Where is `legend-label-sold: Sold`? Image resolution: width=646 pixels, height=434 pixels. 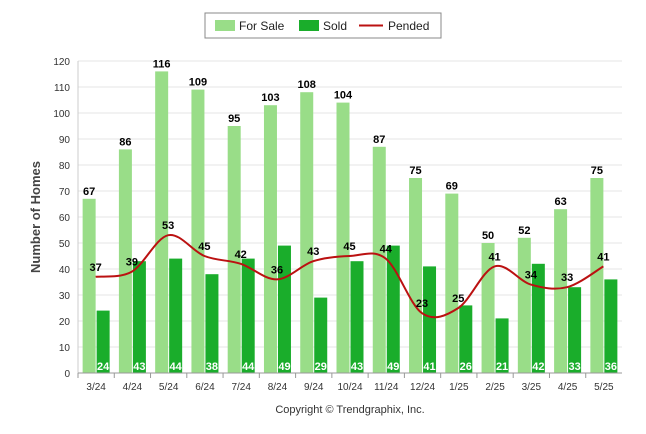
legend-label-sold: Sold is located at coordinates (335, 26).